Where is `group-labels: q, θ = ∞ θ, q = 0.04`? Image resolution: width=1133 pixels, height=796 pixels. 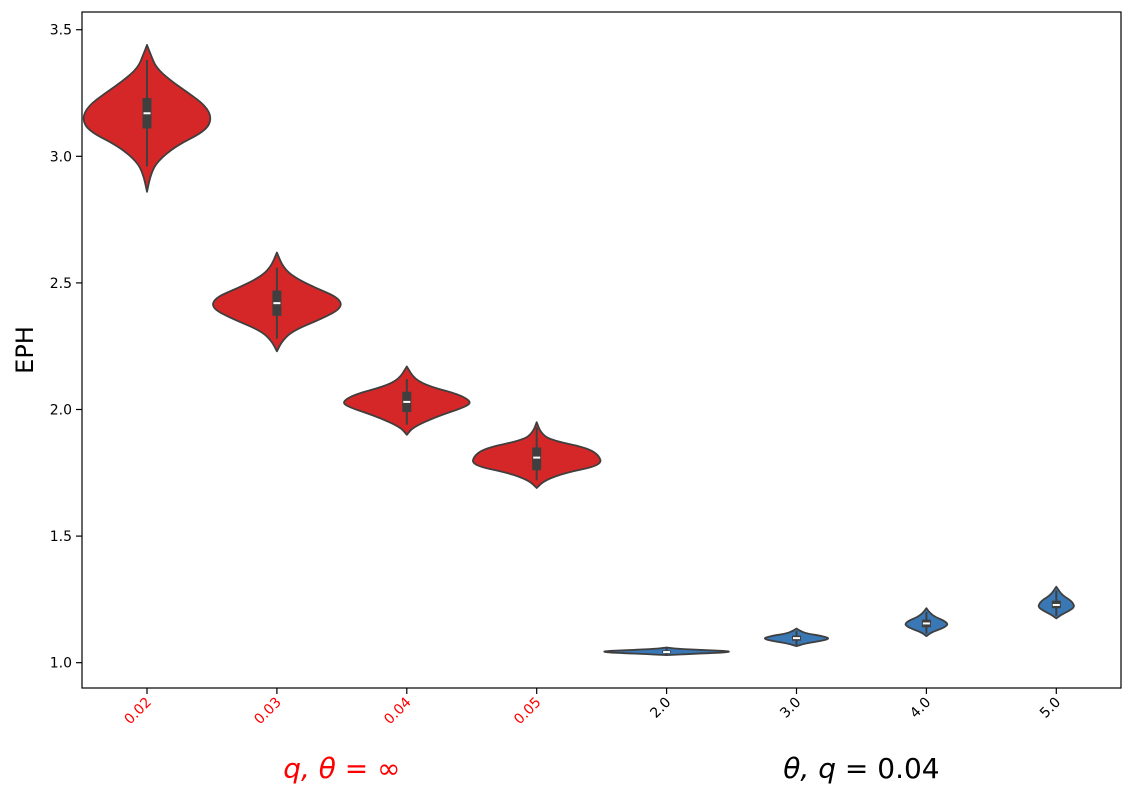
group-labels: q, θ = ∞ θ, q = 0.04 is located at coordinates (611, 768).